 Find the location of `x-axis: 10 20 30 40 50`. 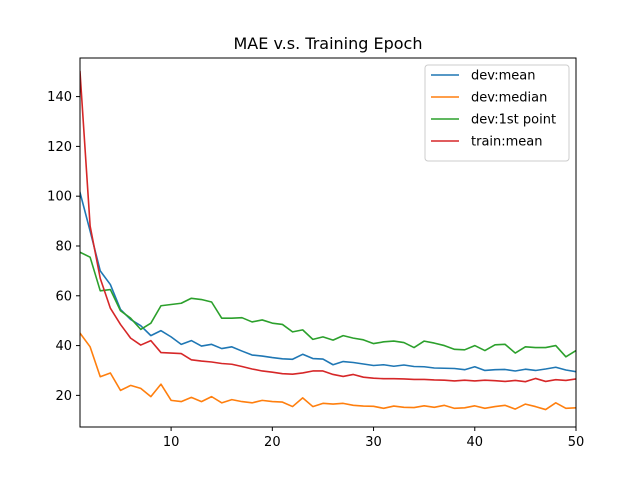

x-axis: 10 20 30 40 50 is located at coordinates (373, 438).